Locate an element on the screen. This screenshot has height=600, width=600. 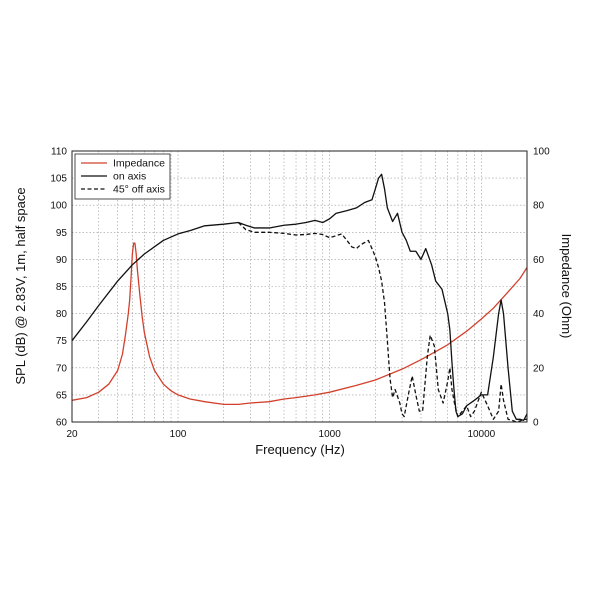
x-tick-label: 20 is located at coordinates (72, 434).